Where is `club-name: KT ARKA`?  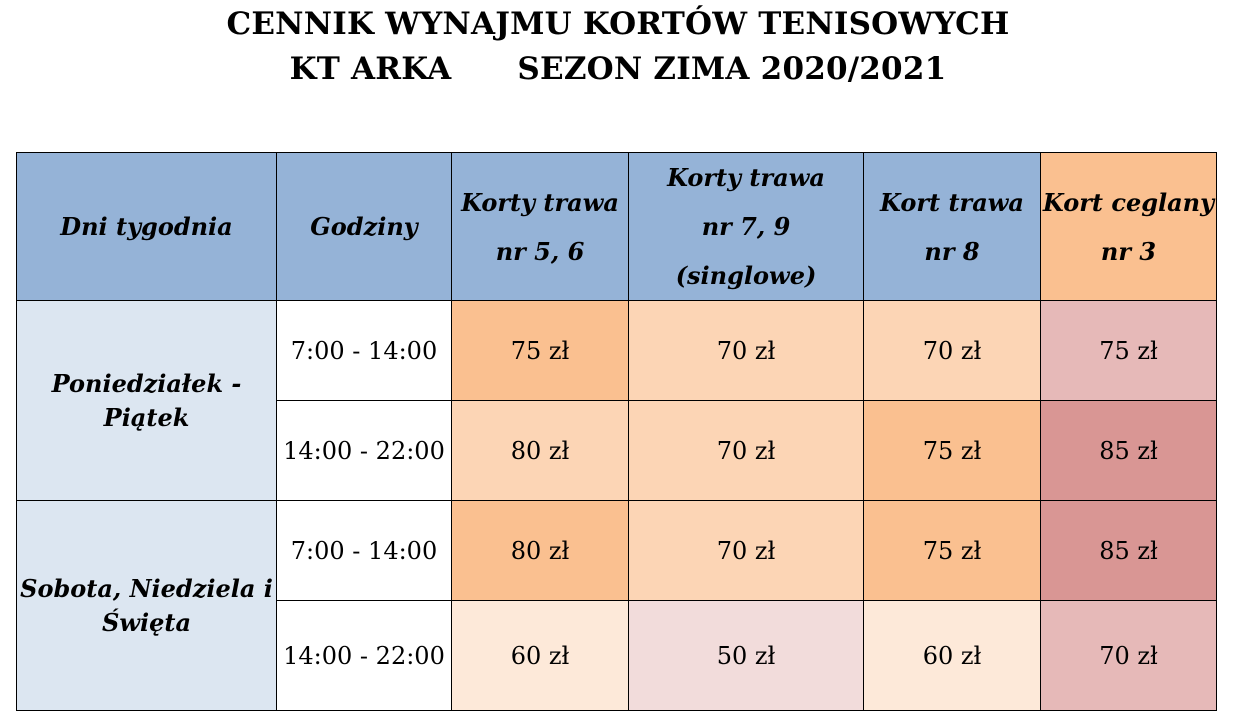
club-name: KT ARKA is located at coordinates (370, 69).